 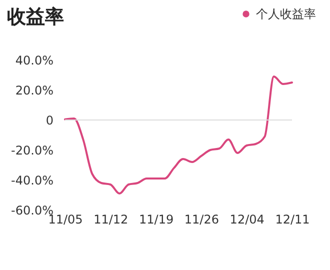 What do you see at coordinates (247, 219) in the screenshot?
I see `x-tick-label: 12/04` at bounding box center [247, 219].